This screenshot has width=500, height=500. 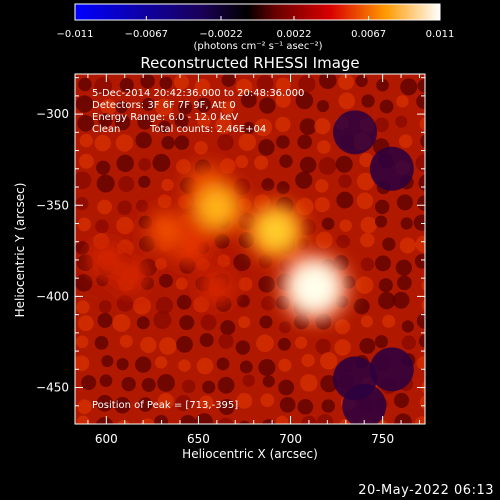 I want to click on colorbar-tick-label: 0.011, so click(x=440, y=34).